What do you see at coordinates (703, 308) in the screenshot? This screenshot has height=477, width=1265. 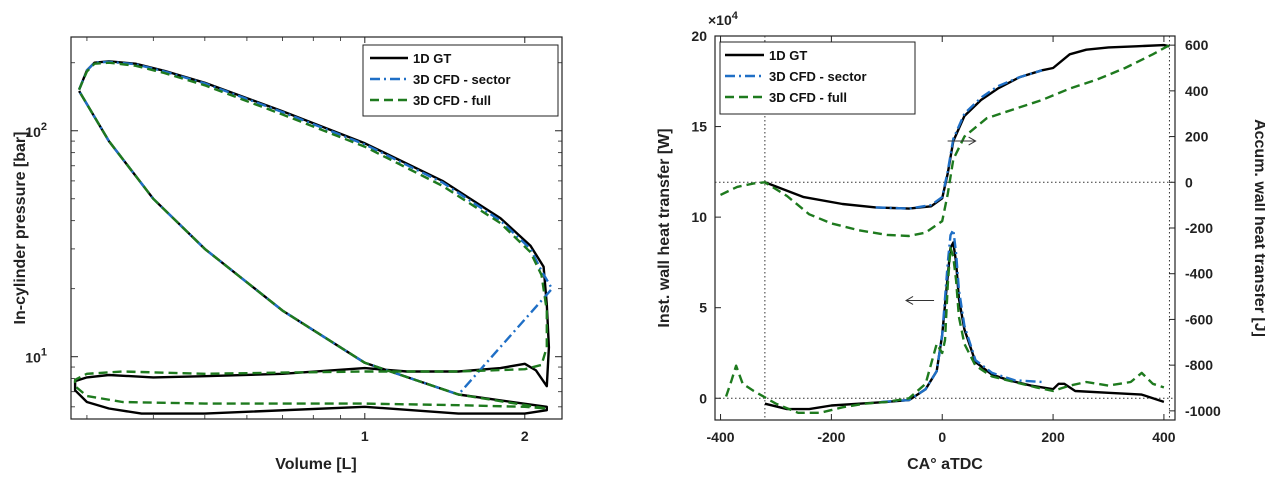 I see `right-y-tick-label: 5` at bounding box center [703, 308].